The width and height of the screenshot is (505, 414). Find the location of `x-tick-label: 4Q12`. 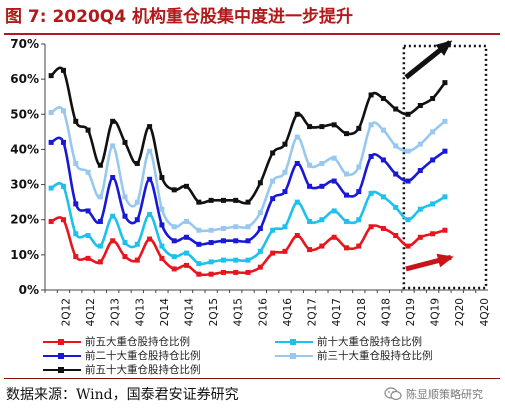

x-tick-label: 4Q12 is located at coordinates (91, 312).